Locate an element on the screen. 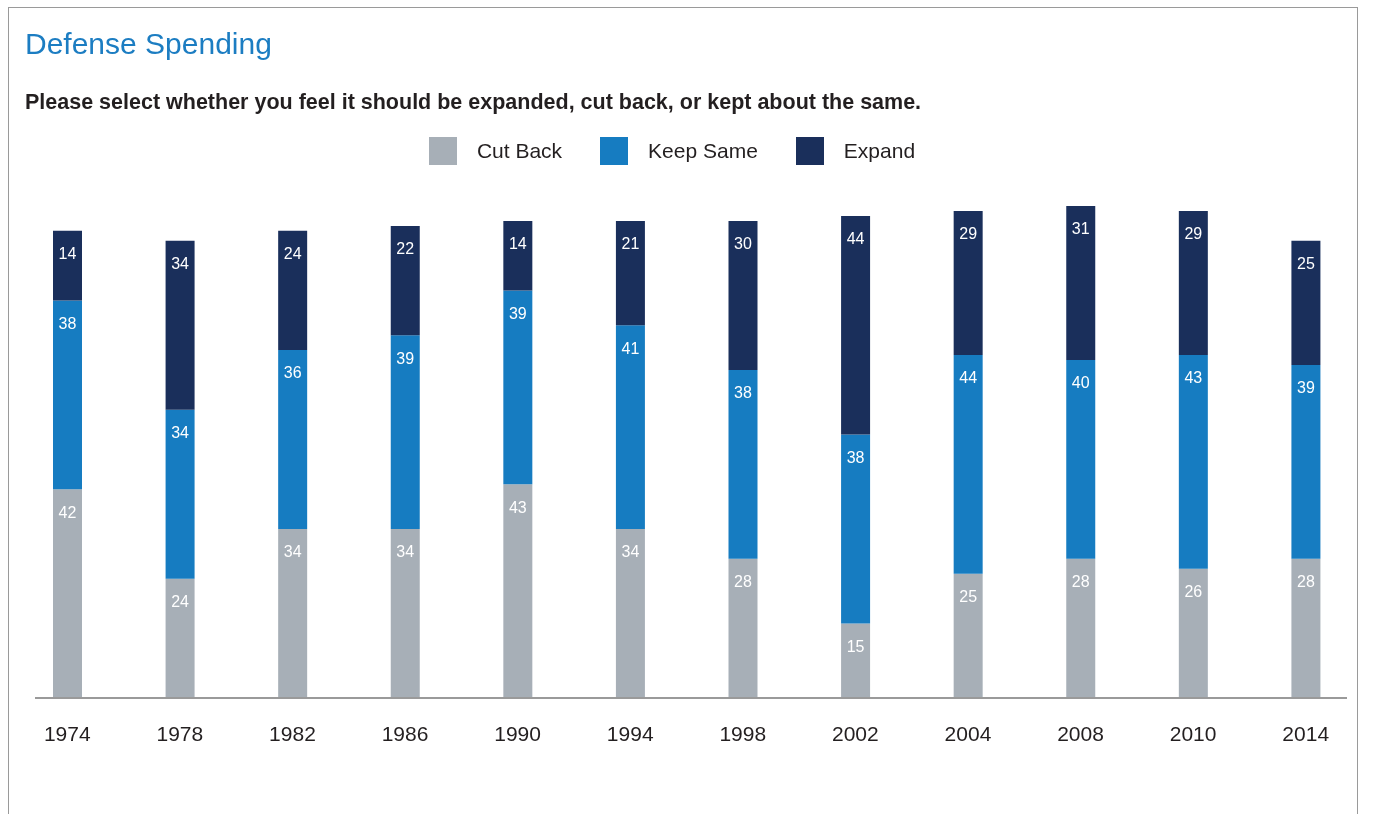 The image size is (1376, 814). chart-title: Defense Spending is located at coordinates (148, 44).